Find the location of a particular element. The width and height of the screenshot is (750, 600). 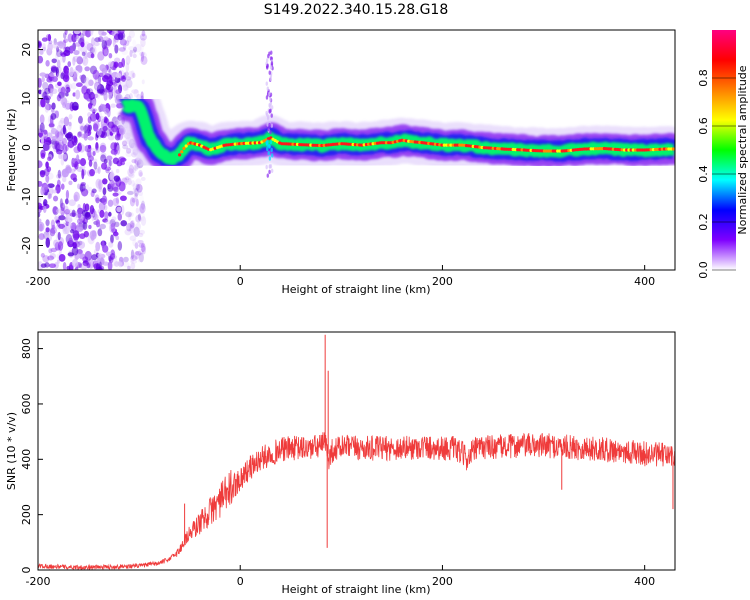

y-tick-label: 20 is located at coordinates (26, 50).